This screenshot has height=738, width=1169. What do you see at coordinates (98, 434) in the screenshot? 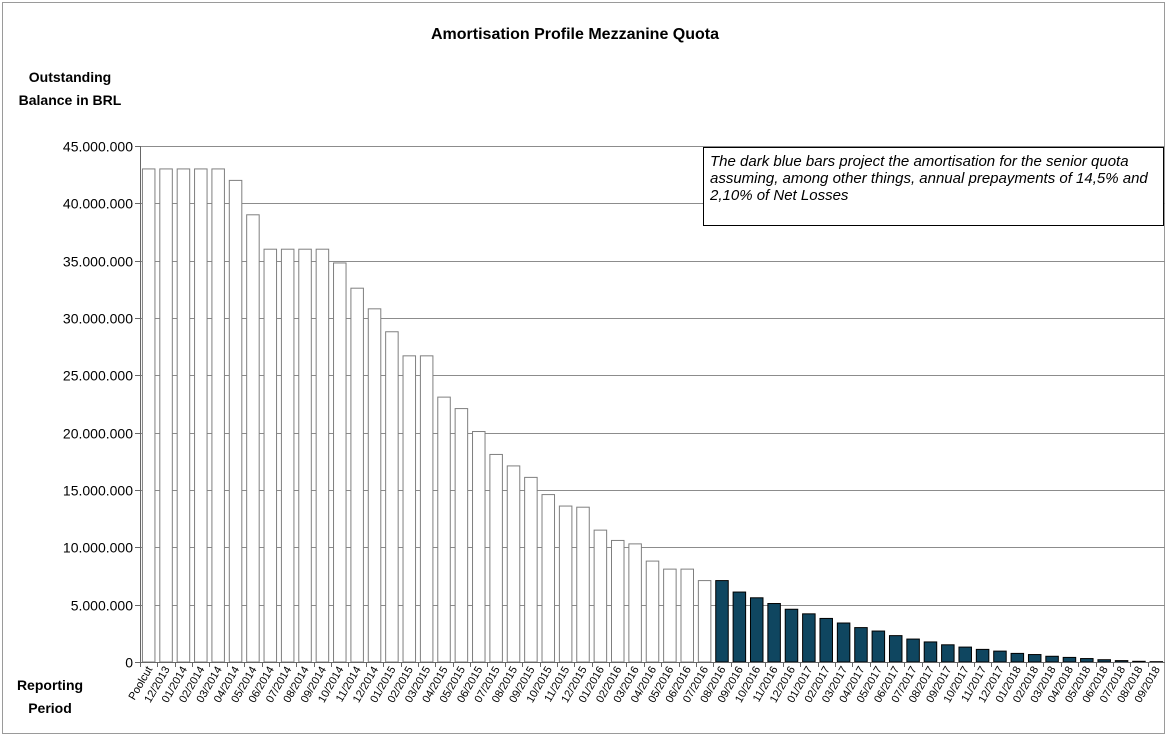
I see `y-tick-label: 20.000.000` at bounding box center [98, 434].